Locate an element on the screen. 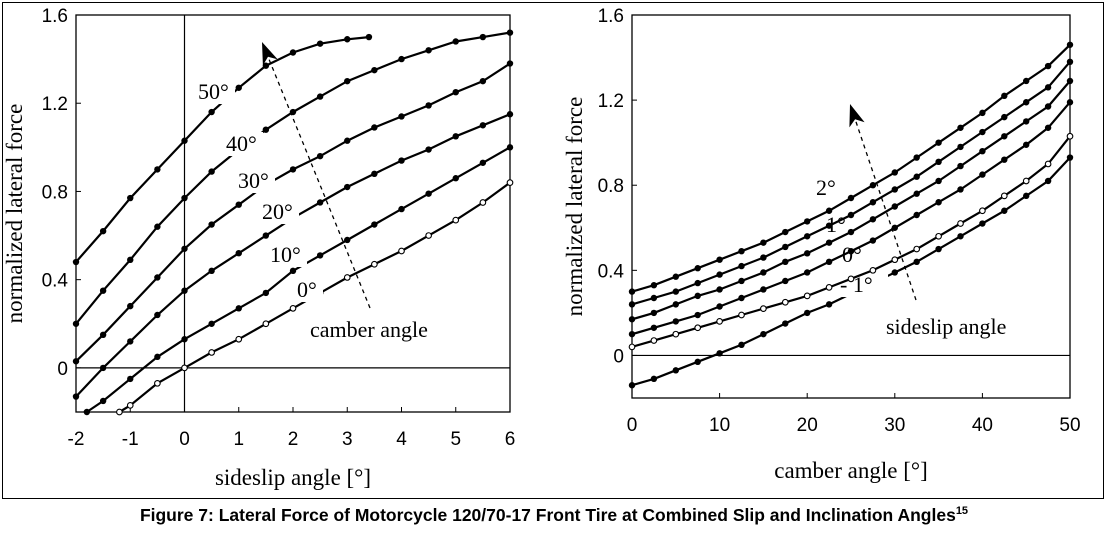 The height and width of the screenshot is (535, 1108). series-label: 2° is located at coordinates (826, 187).